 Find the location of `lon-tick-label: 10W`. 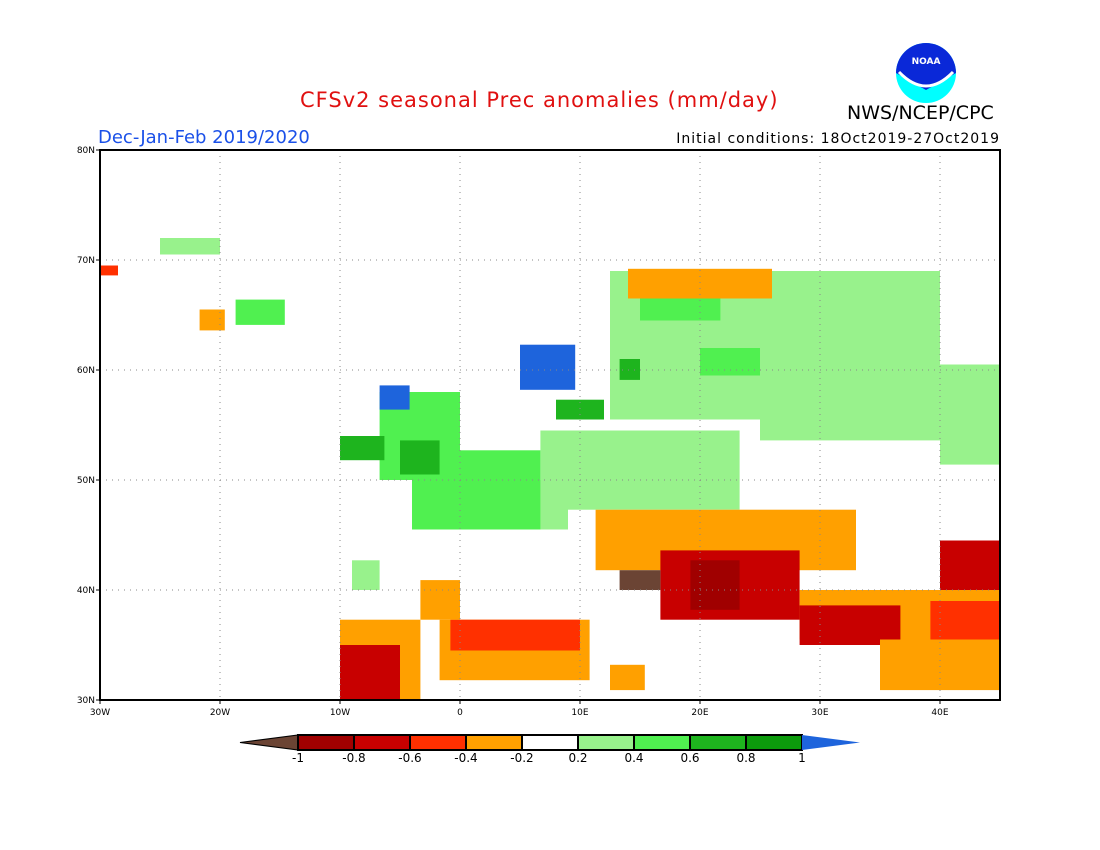

lon-tick-label: 10W is located at coordinates (340, 713).